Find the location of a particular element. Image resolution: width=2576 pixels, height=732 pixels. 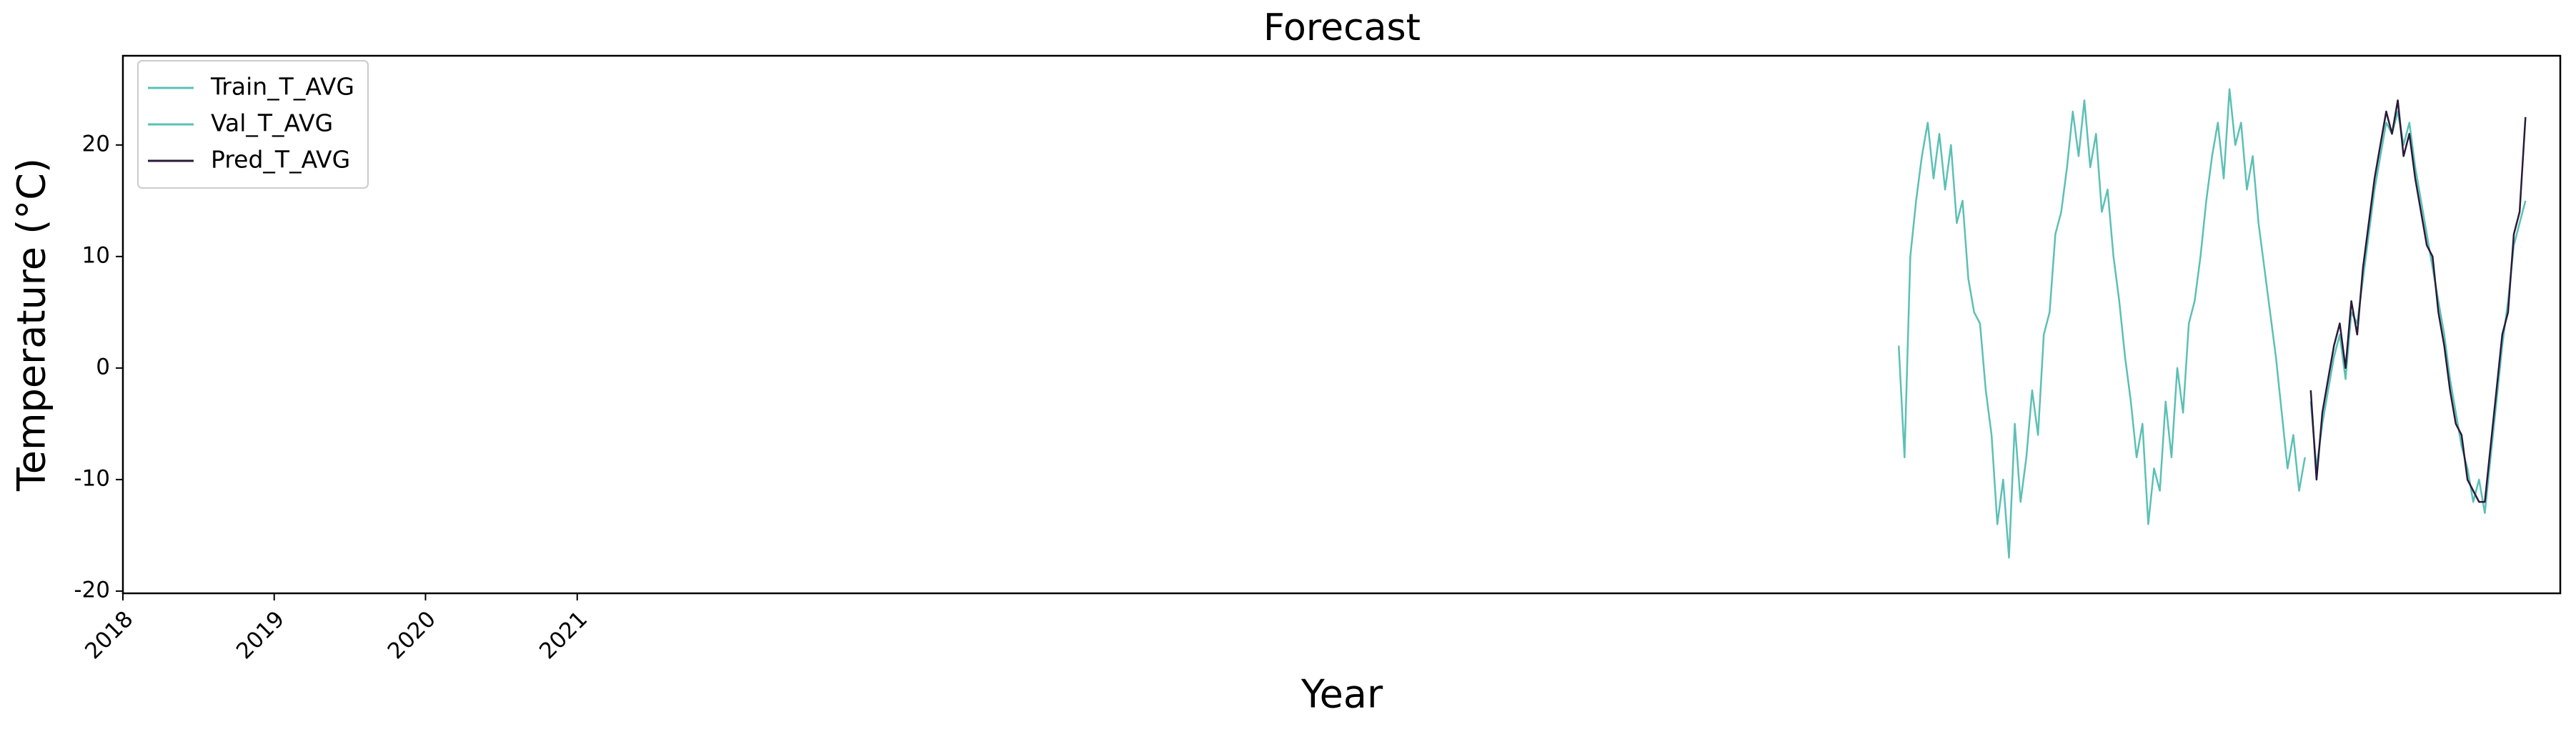

y-tick-label: 0 is located at coordinates (103, 367).